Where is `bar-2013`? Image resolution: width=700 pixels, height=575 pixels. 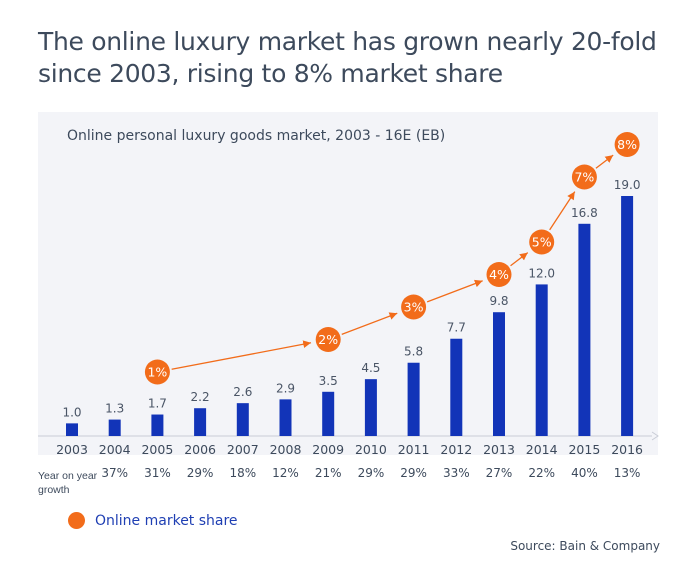 bar-2013 is located at coordinates (499, 374).